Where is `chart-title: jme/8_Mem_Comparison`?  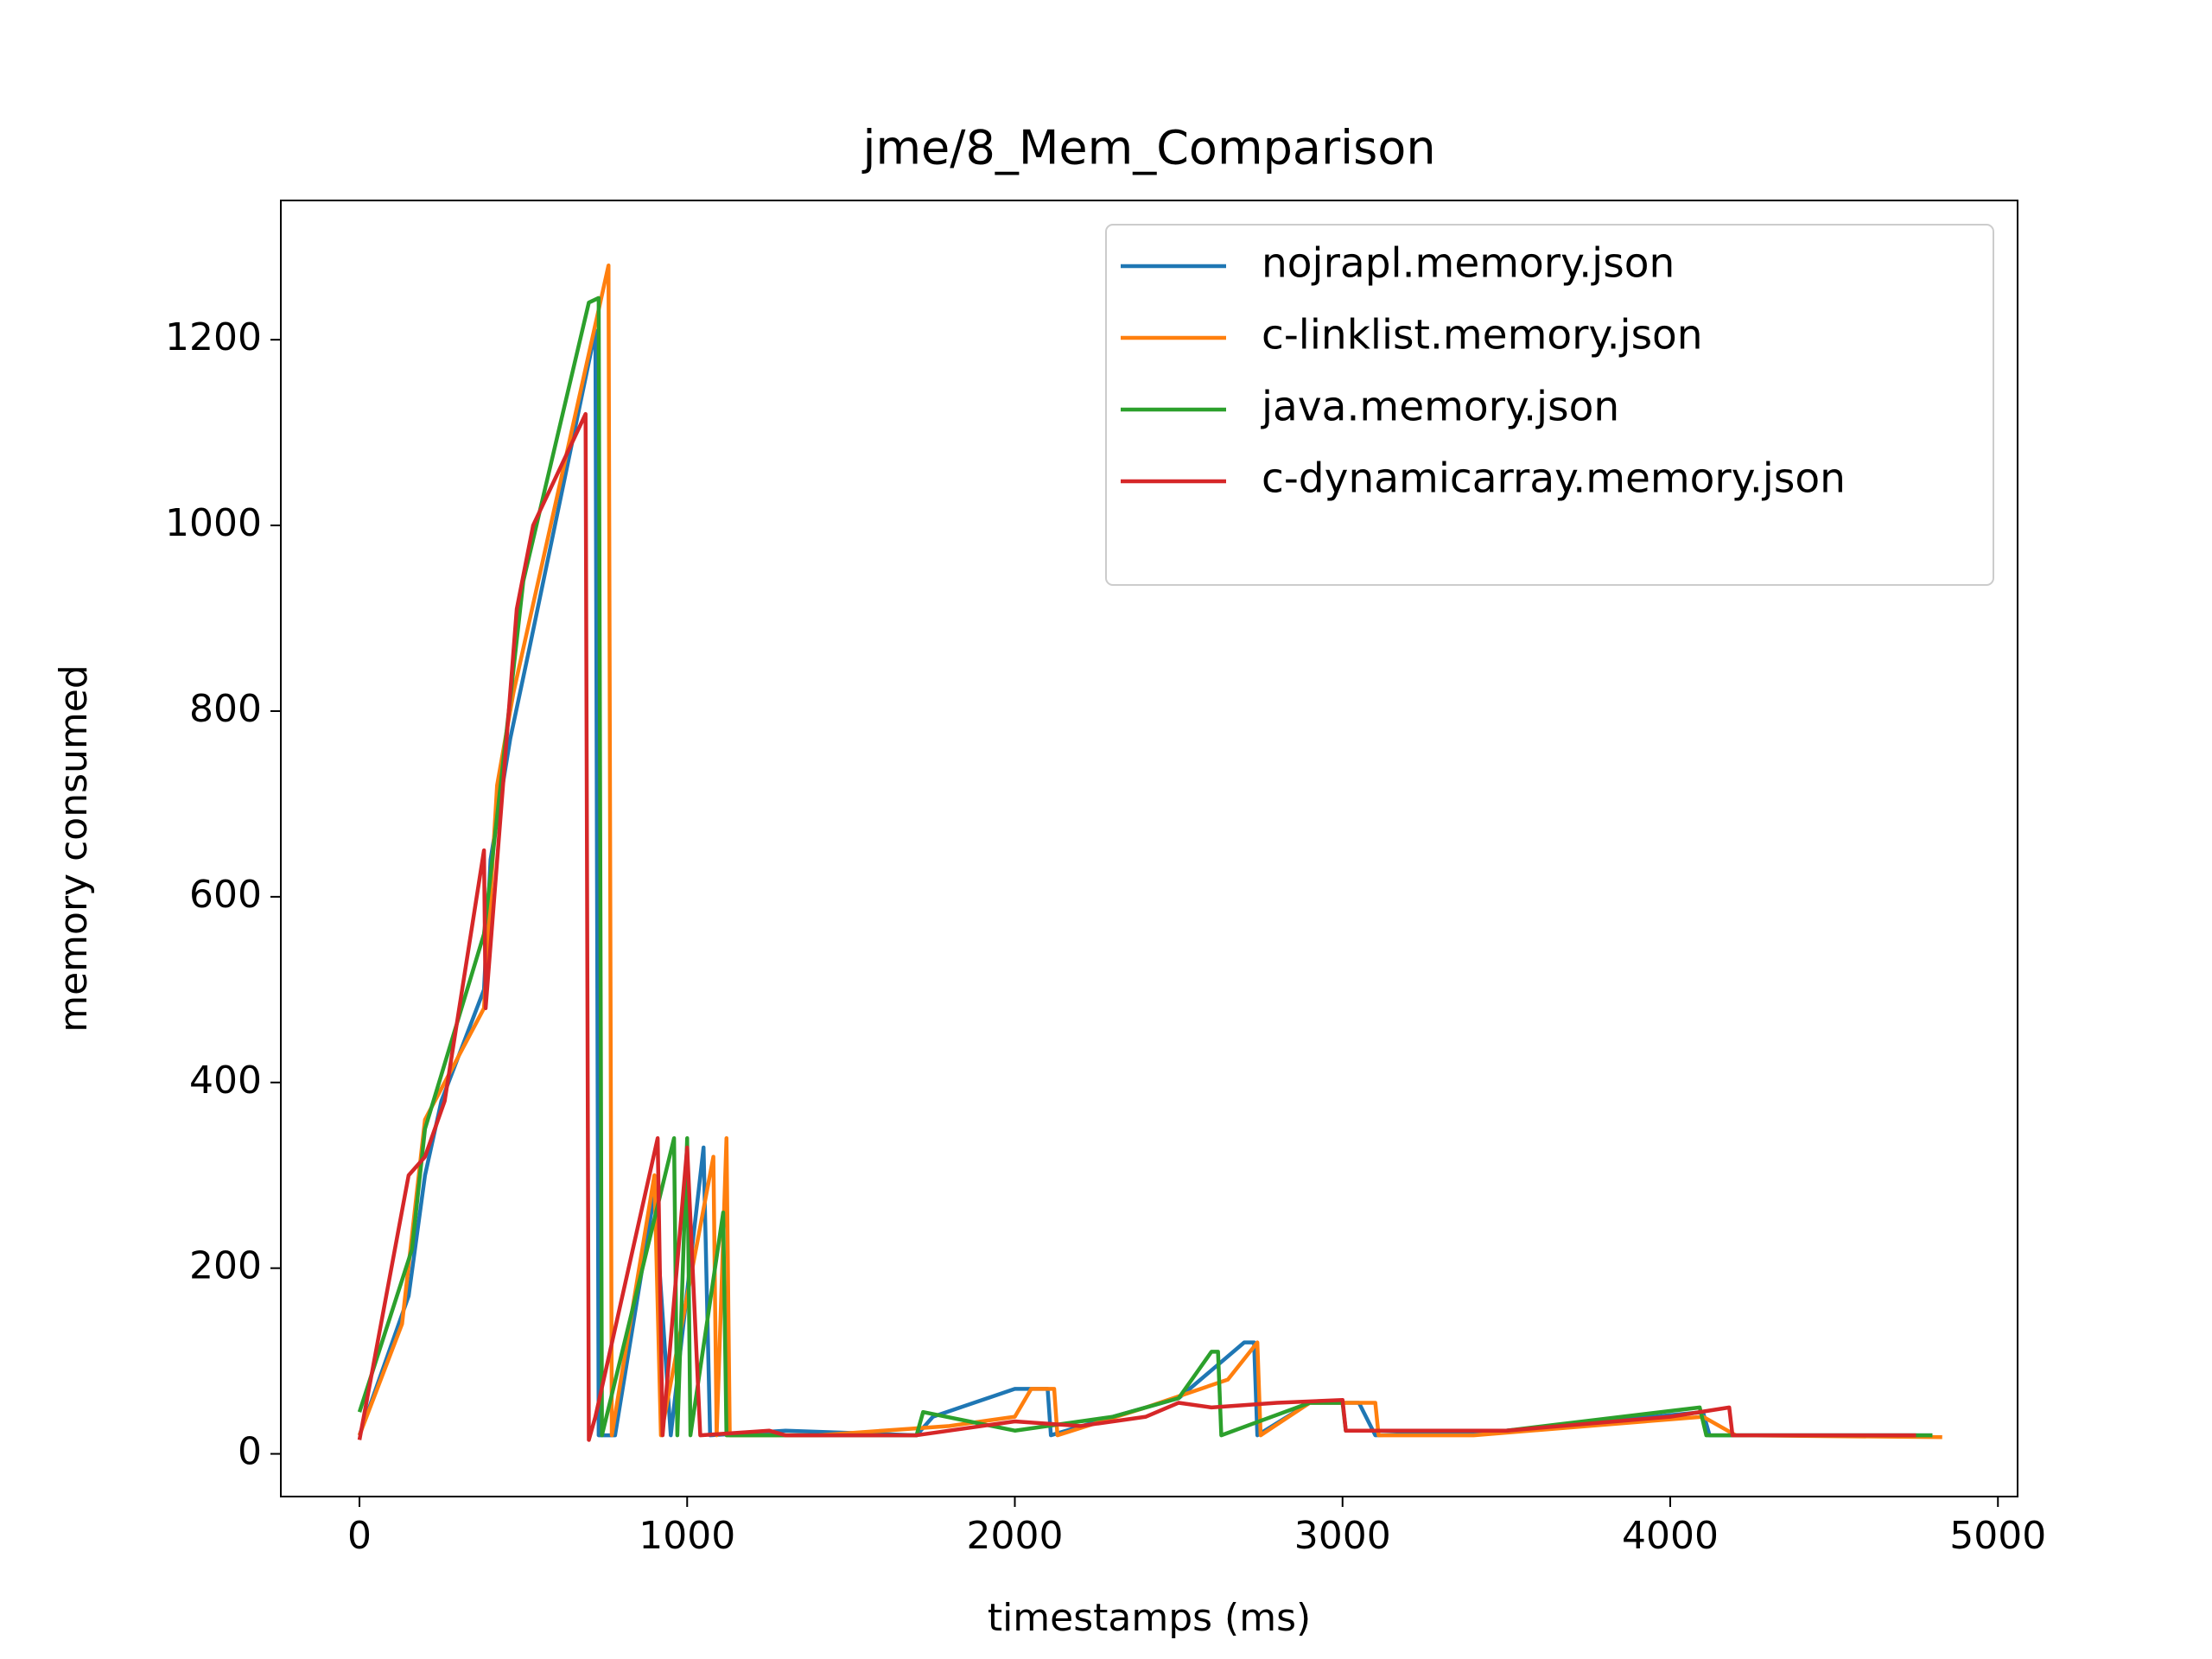
chart-title: jme/8_Mem_Comparison is located at coordinates (1148, 148).